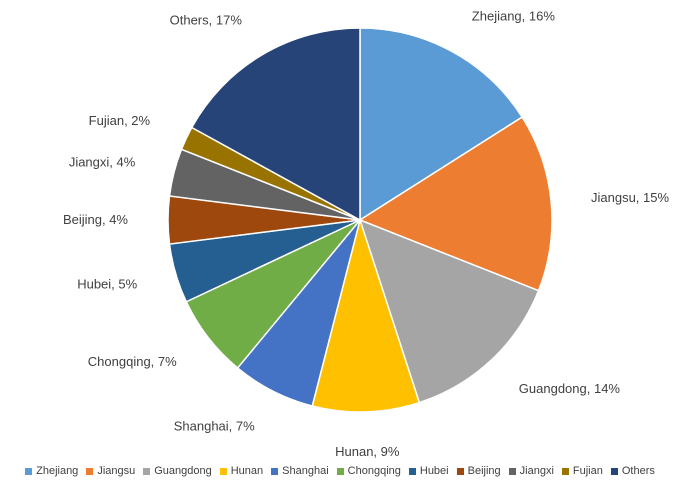 The width and height of the screenshot is (680, 484). What do you see at coordinates (102, 161) in the screenshot?
I see `slice-label-jiangxi: Jiangxi, 4%` at bounding box center [102, 161].